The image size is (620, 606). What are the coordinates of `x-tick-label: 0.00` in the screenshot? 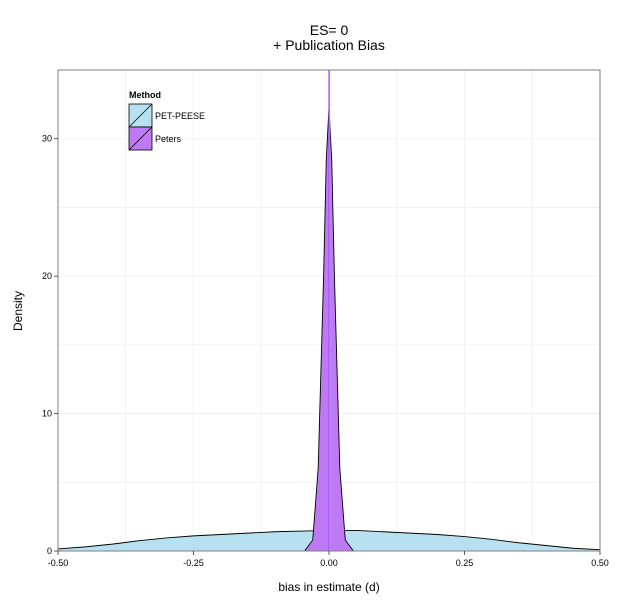 It's located at (329, 563).